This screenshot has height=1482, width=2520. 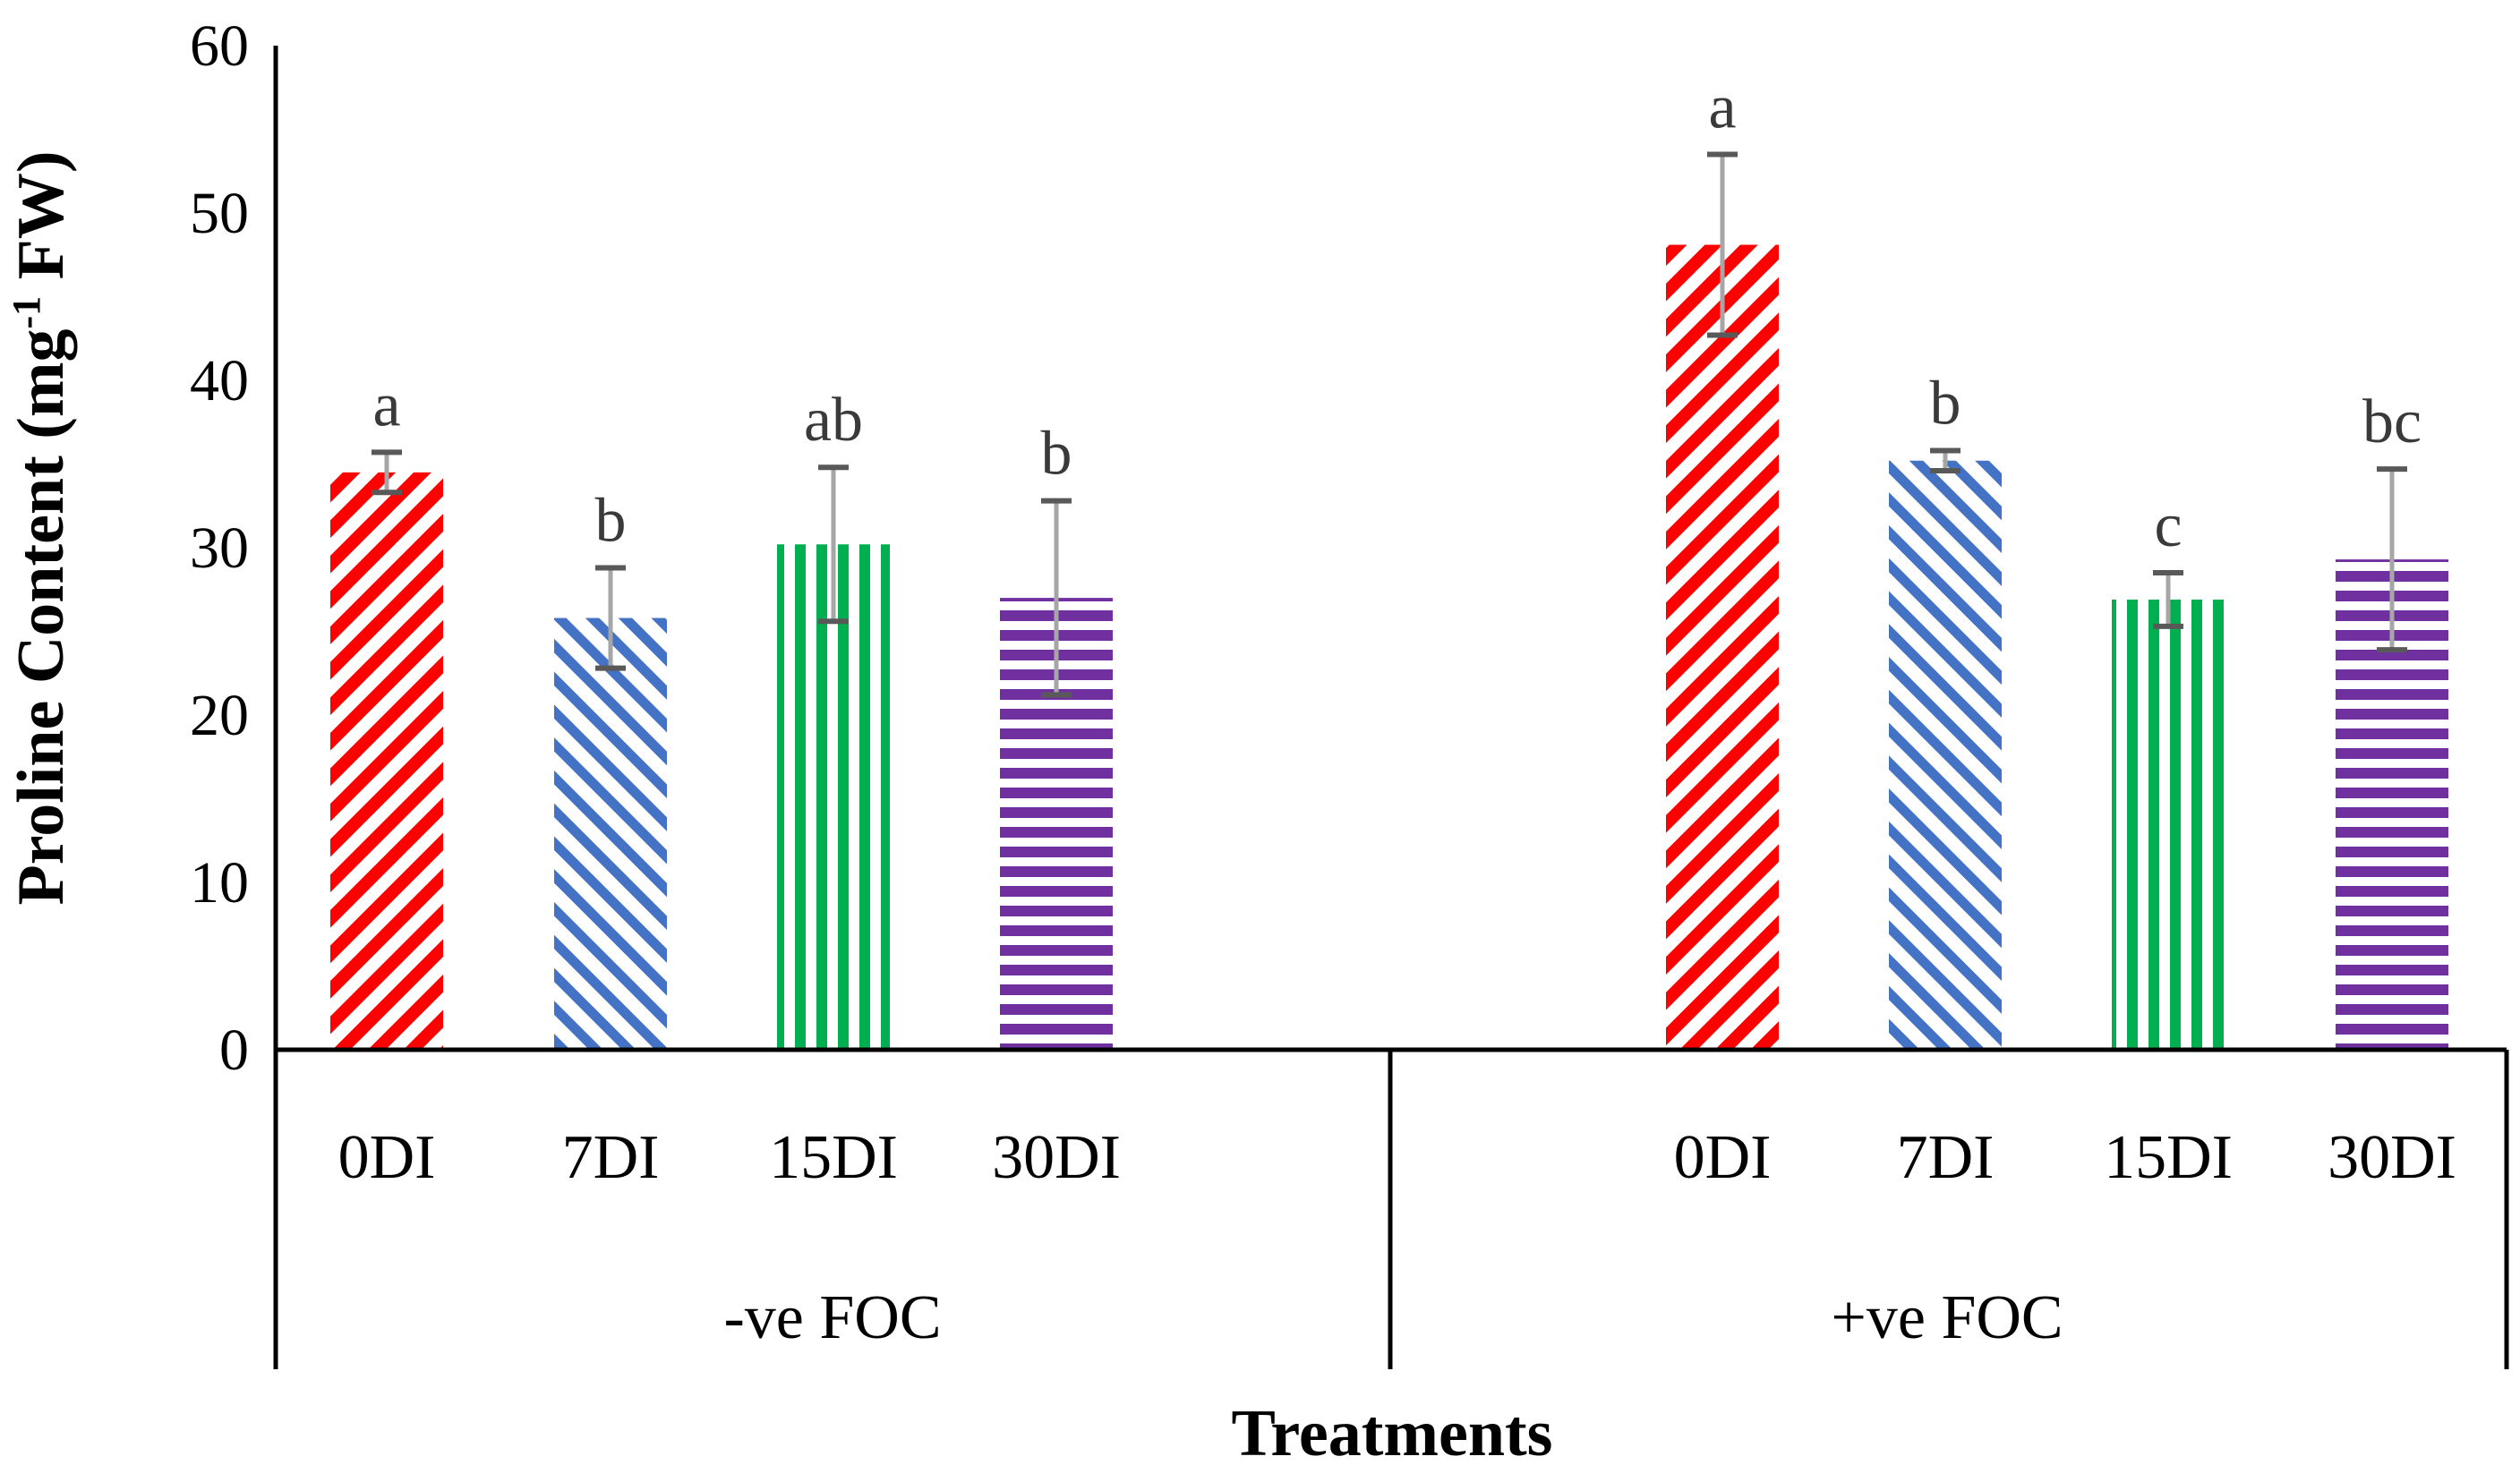 What do you see at coordinates (833, 421) in the screenshot?
I see `significance-letter: ab` at bounding box center [833, 421].